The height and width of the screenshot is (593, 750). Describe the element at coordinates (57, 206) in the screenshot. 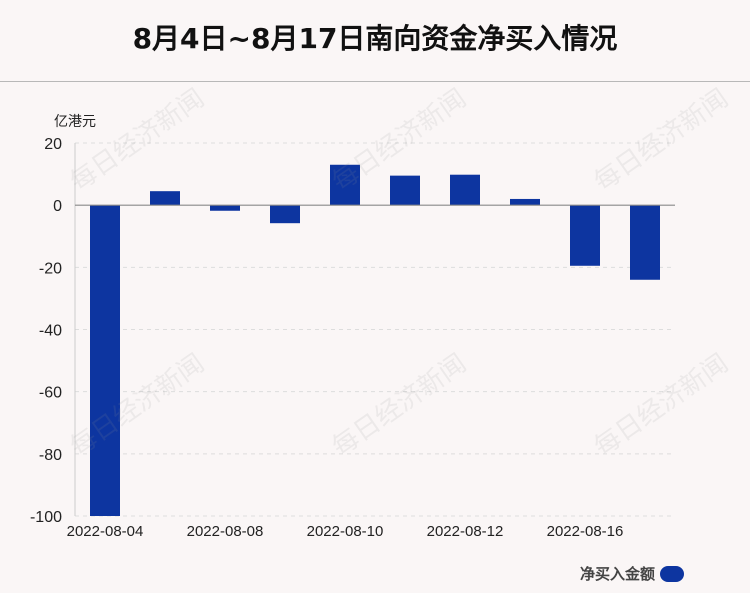

I see `y-tick-label: 0` at that location.